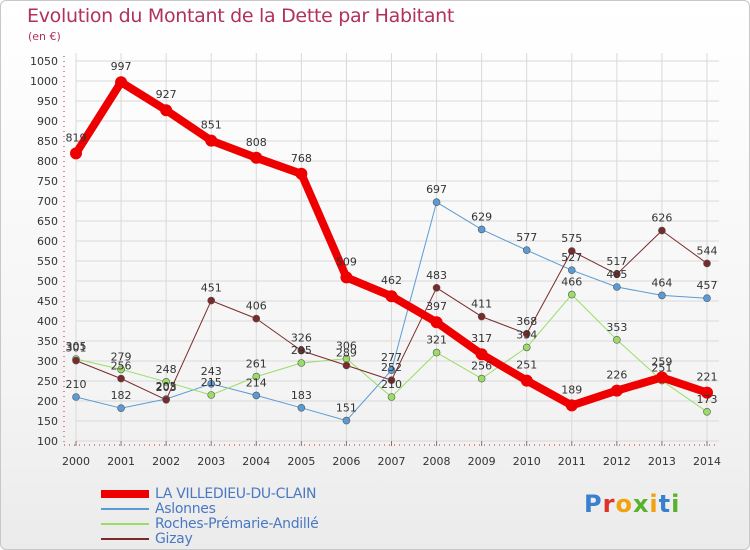 The height and width of the screenshot is (550, 750). What do you see at coordinates (707, 250) in the screenshot?
I see `data-label: 544` at bounding box center [707, 250].